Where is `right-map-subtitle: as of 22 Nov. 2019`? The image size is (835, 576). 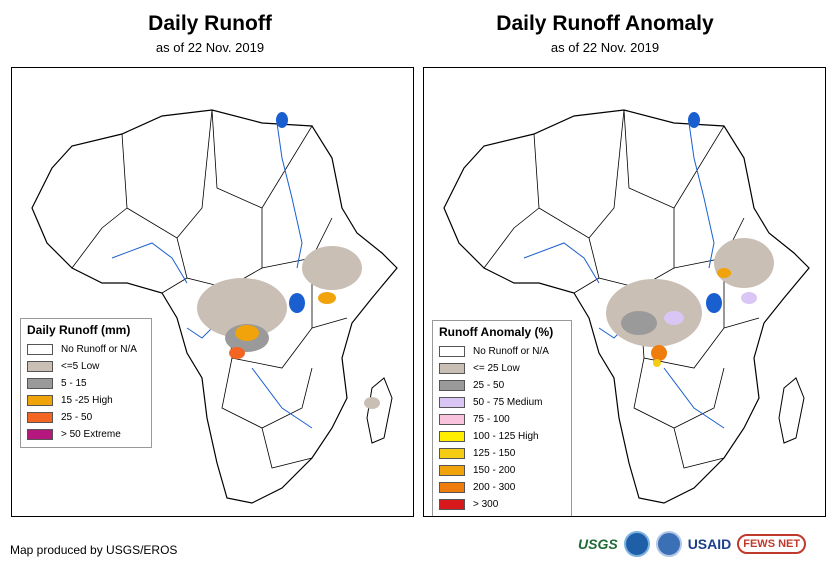
right-map-subtitle: as of 22 Nov. 2019 is located at coordinates (605, 47).